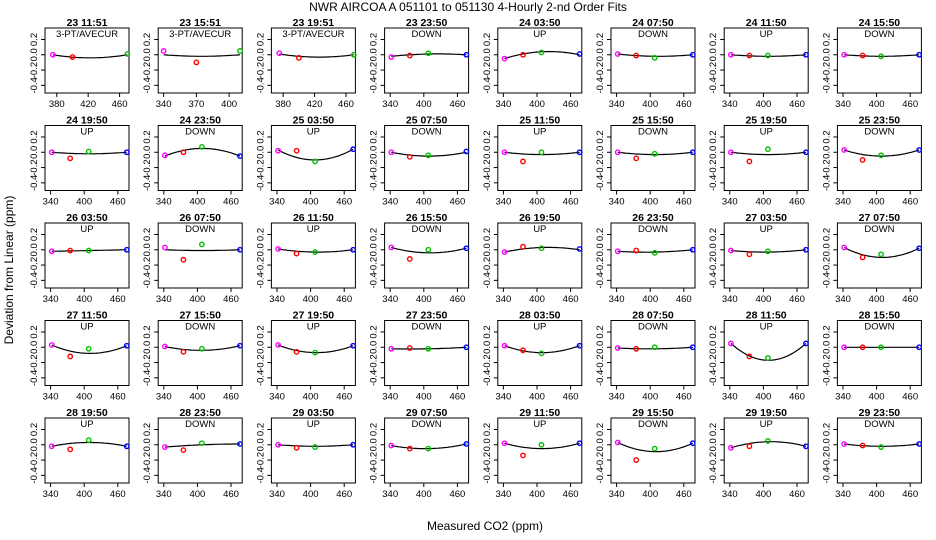 Image resolution: width=936 pixels, height=540 pixels. Describe the element at coordinates (653, 23) in the screenshot. I see `panel-title: 24 07:50` at that location.